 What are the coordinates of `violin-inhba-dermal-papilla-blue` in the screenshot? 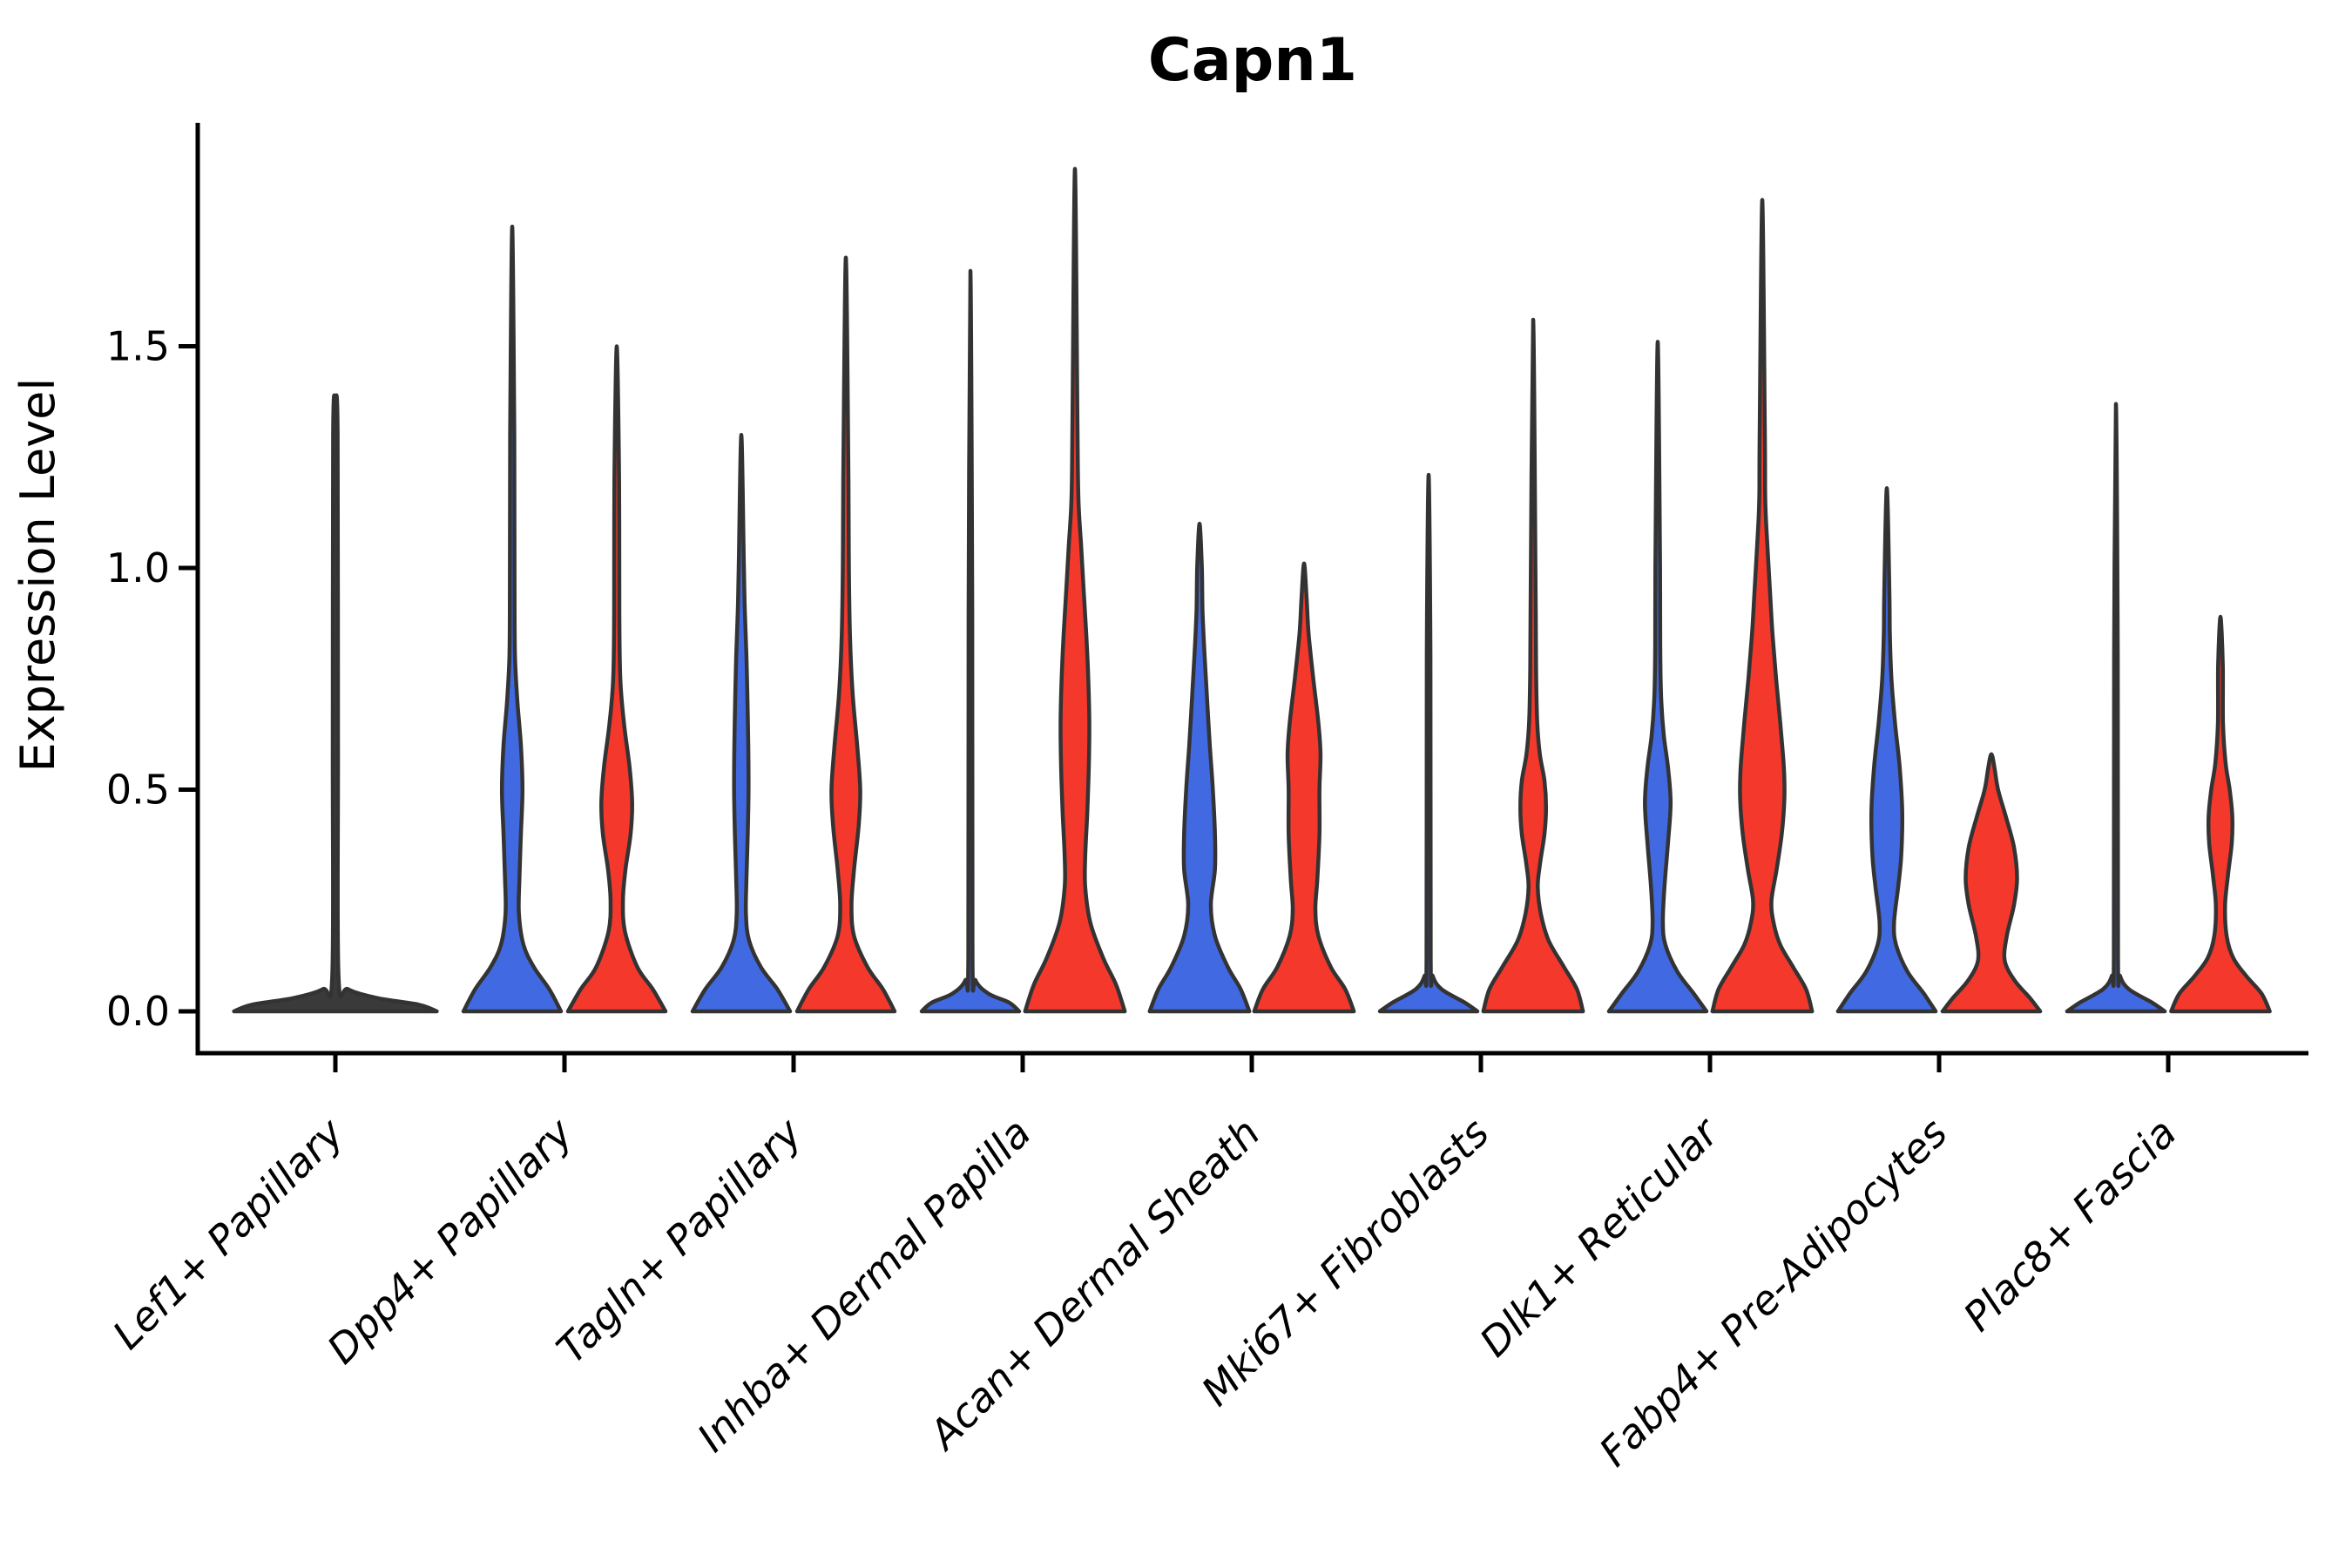 It's located at (970, 641).